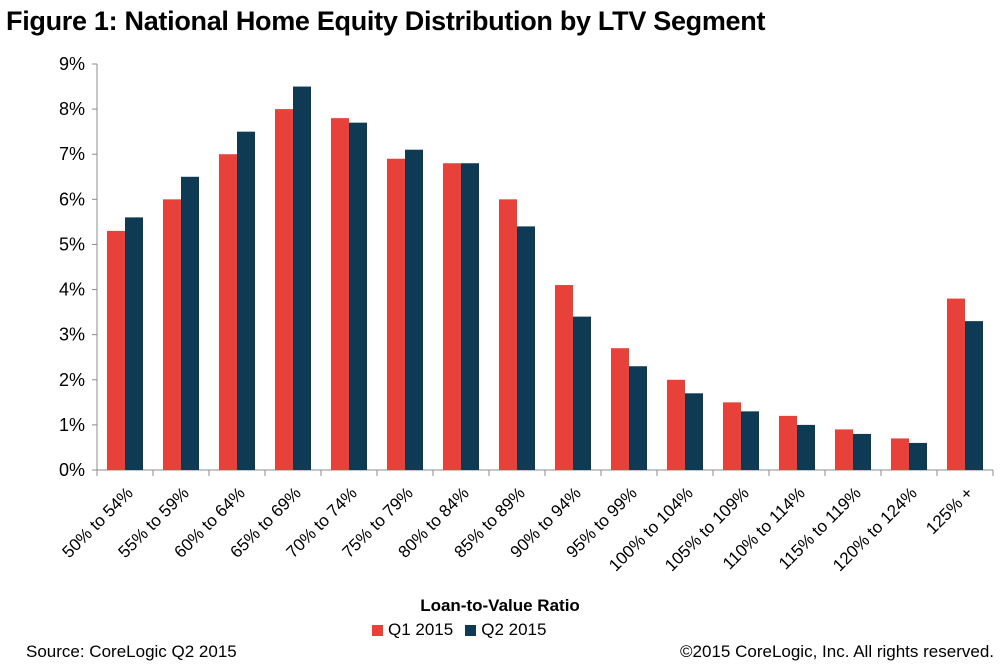  I want to click on legend-label-q2: Q2 2015, so click(514, 629).